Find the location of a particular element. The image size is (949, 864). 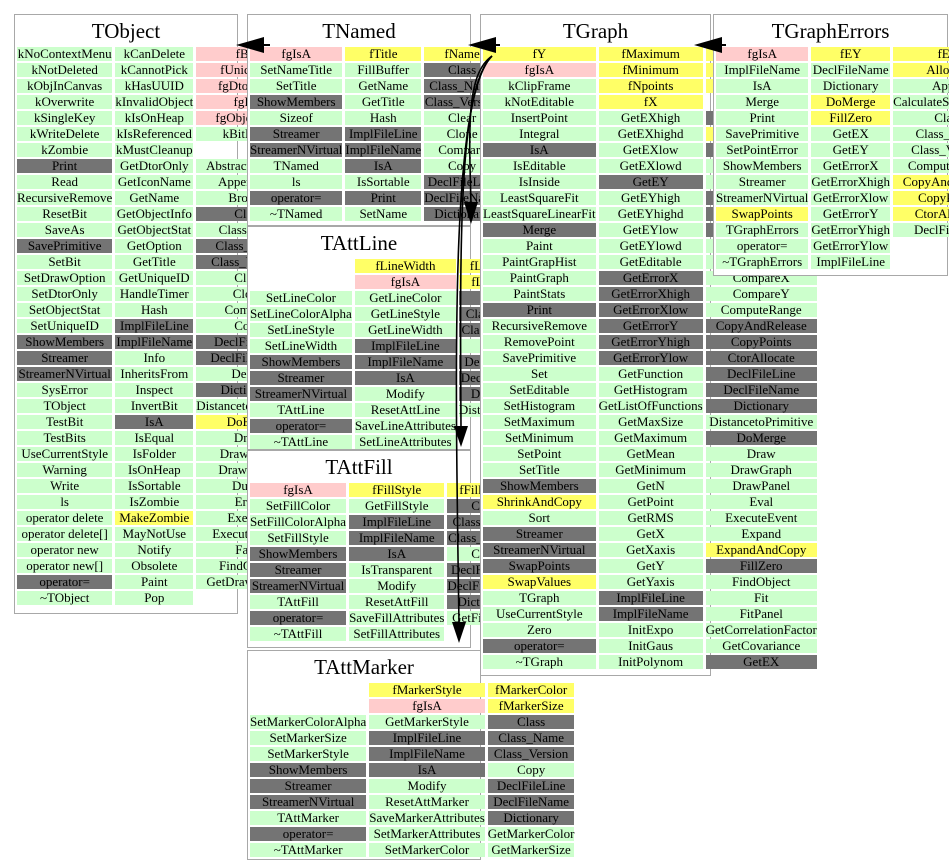

member-cell: CtorAllocate is located at coordinates (761, 358).